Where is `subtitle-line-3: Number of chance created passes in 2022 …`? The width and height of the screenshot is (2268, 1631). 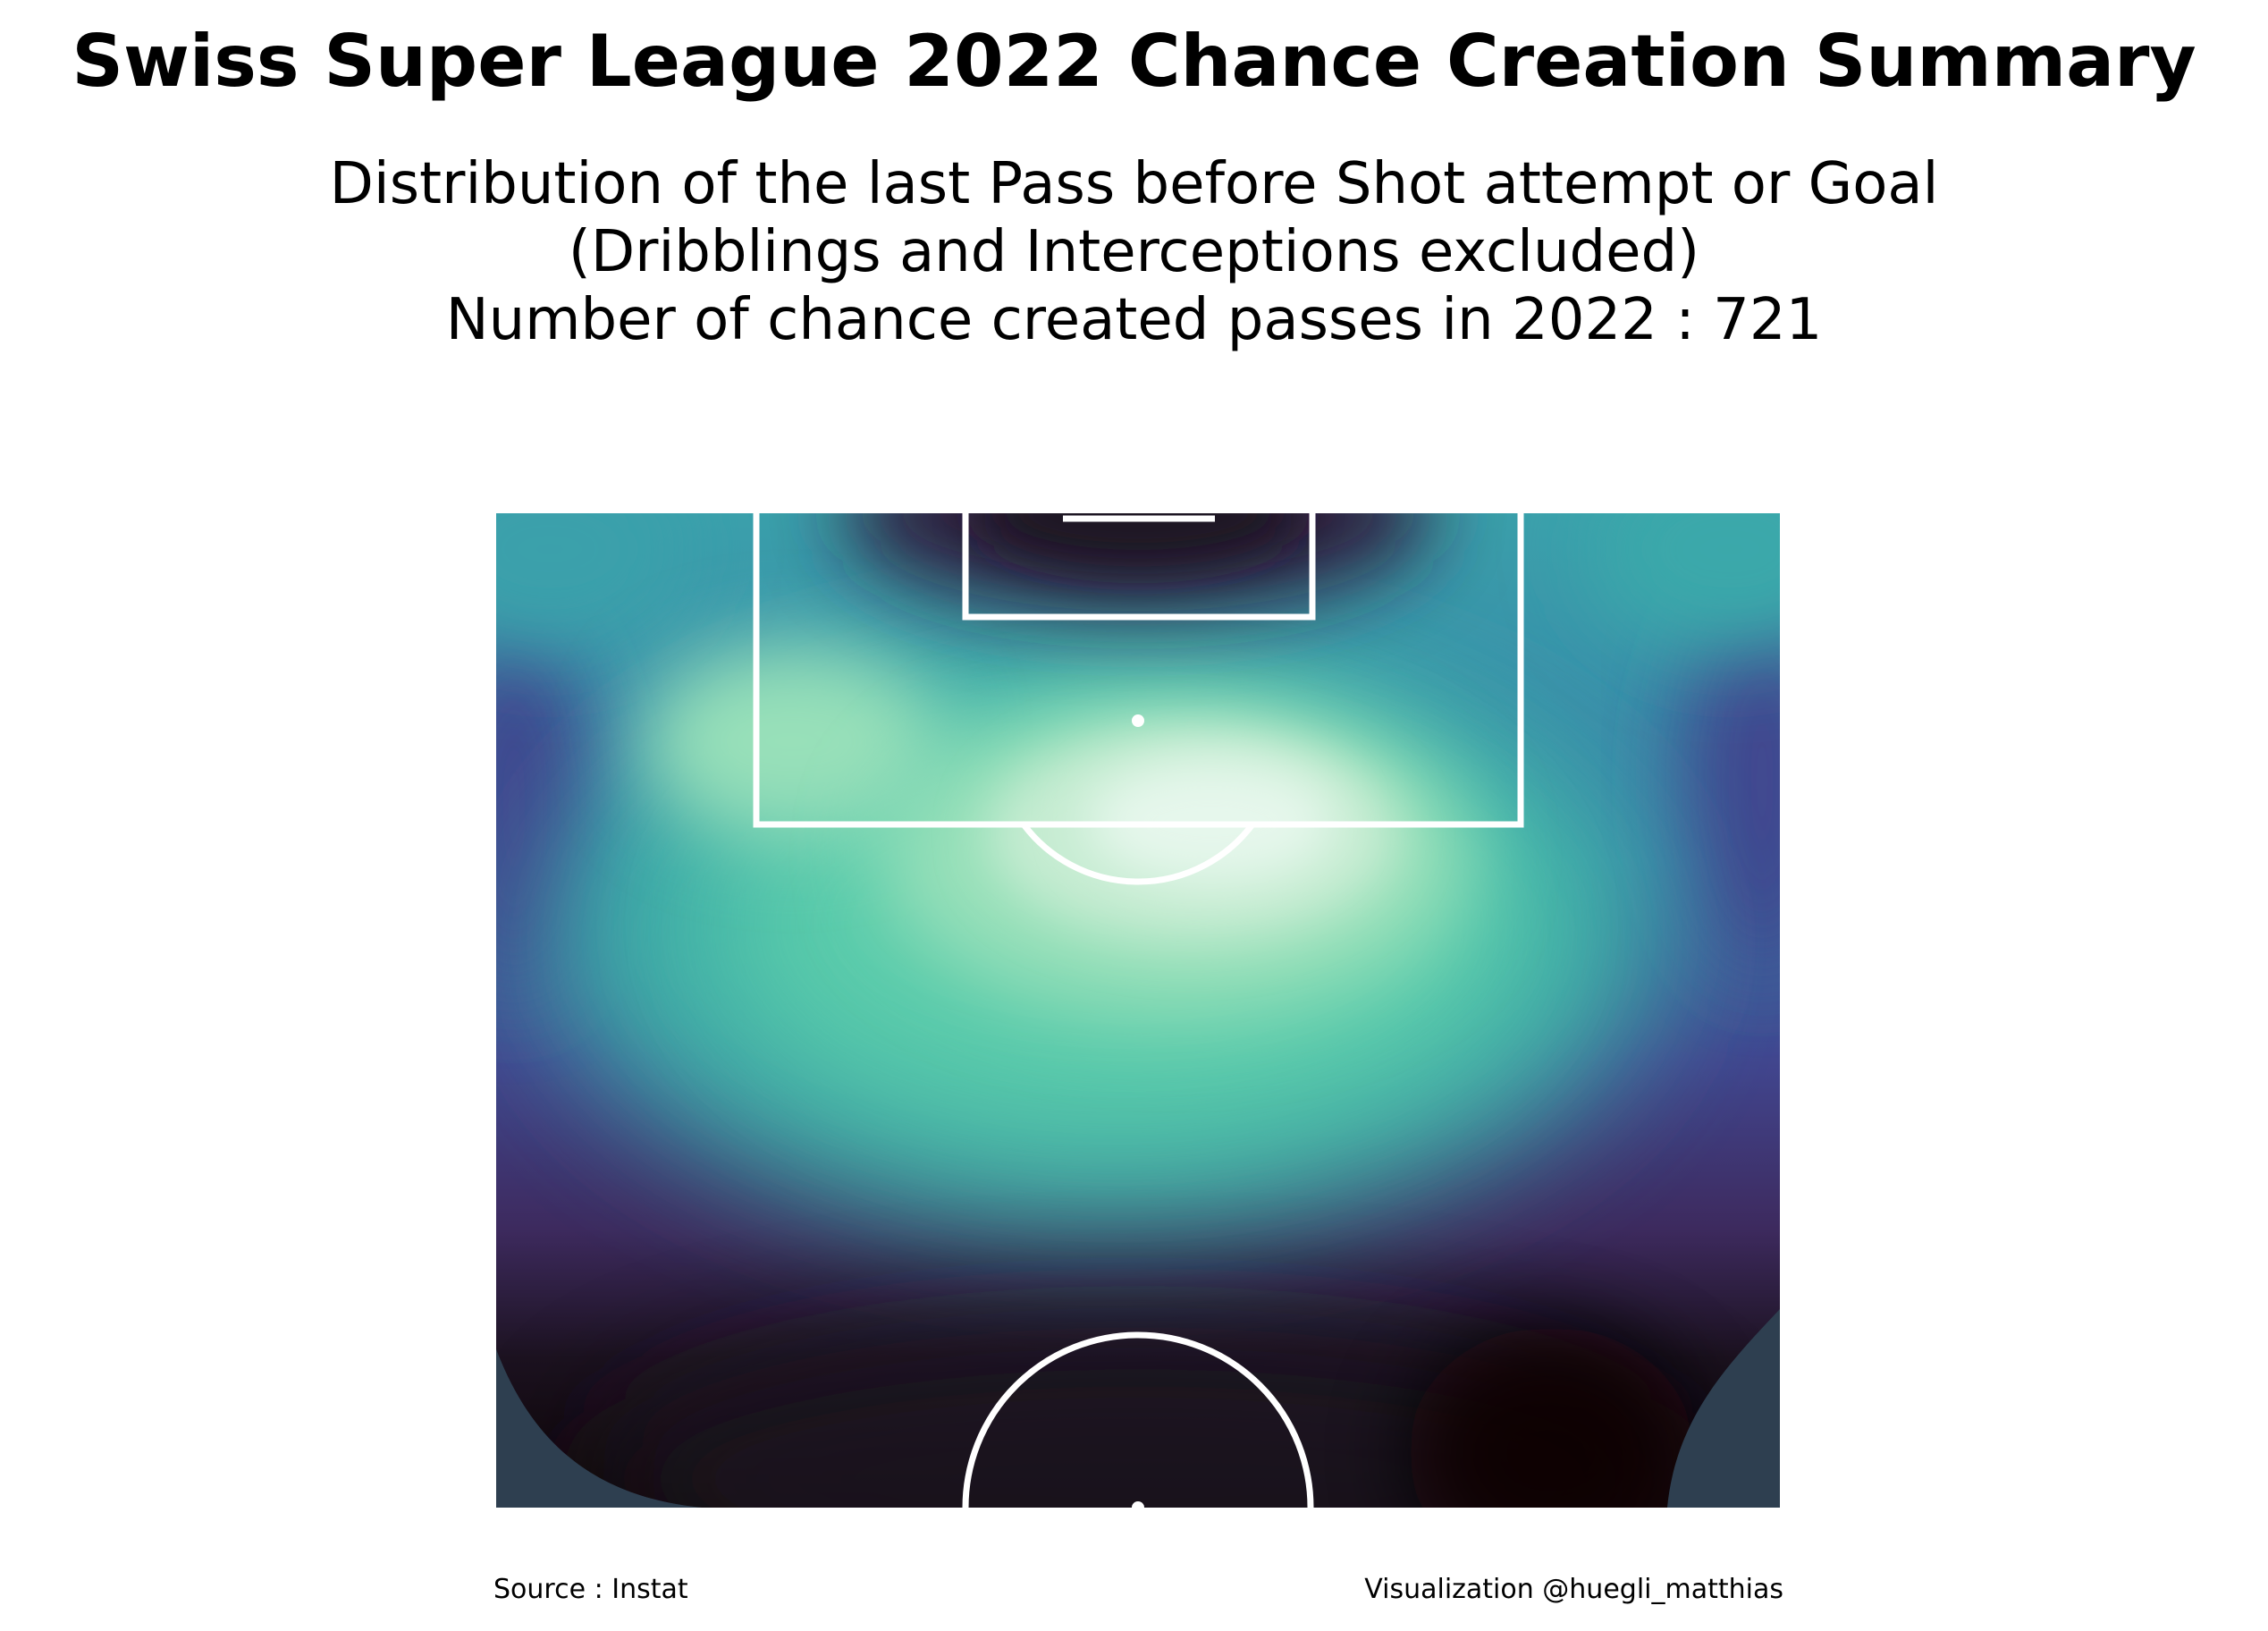
subtitle-line-3: Number of chance created passes in 2022 … is located at coordinates (1134, 320).